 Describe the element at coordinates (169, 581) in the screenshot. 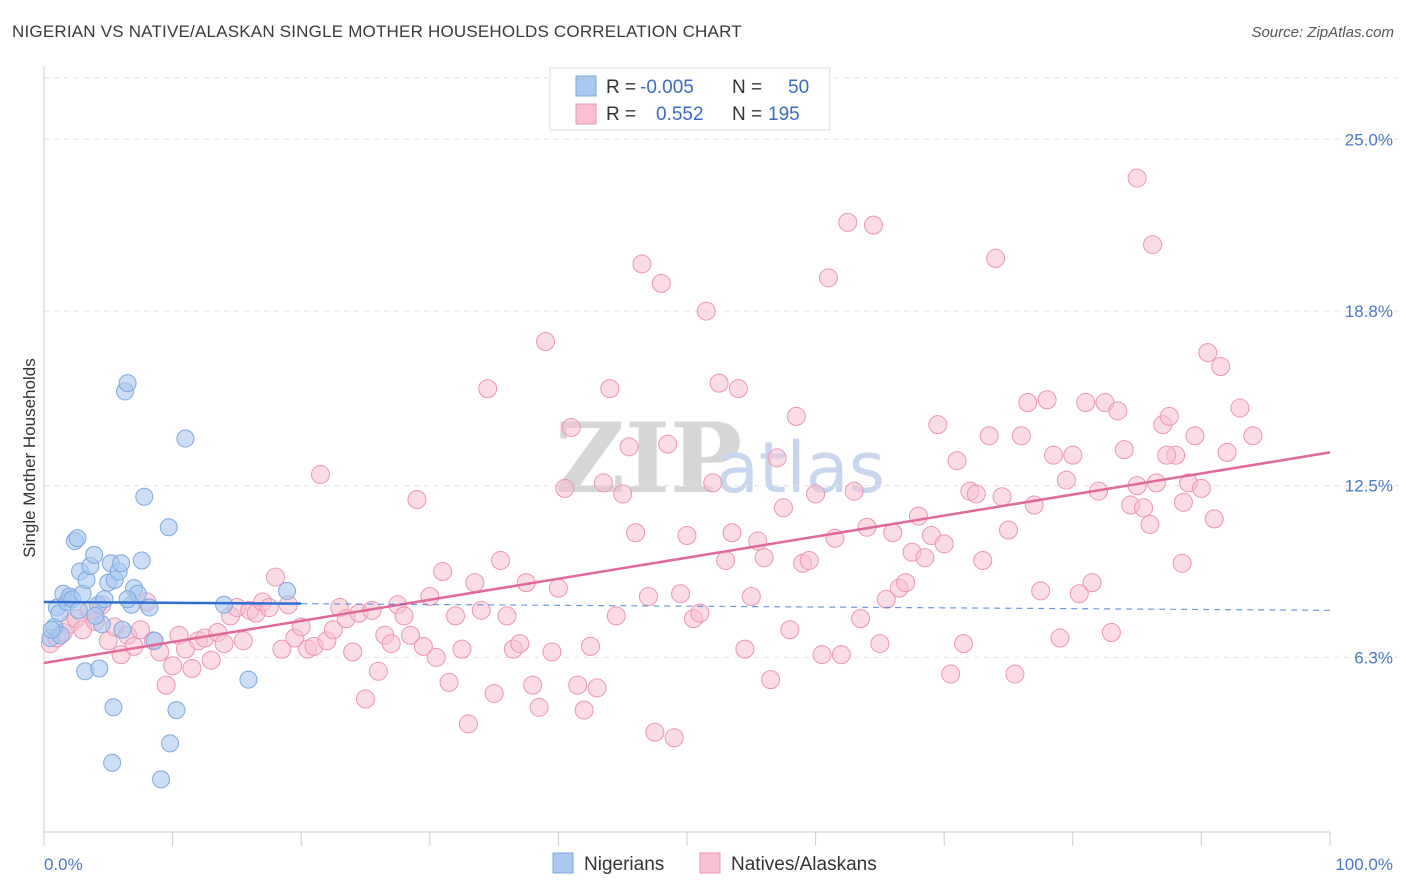

I see `nigerians-points` at that location.